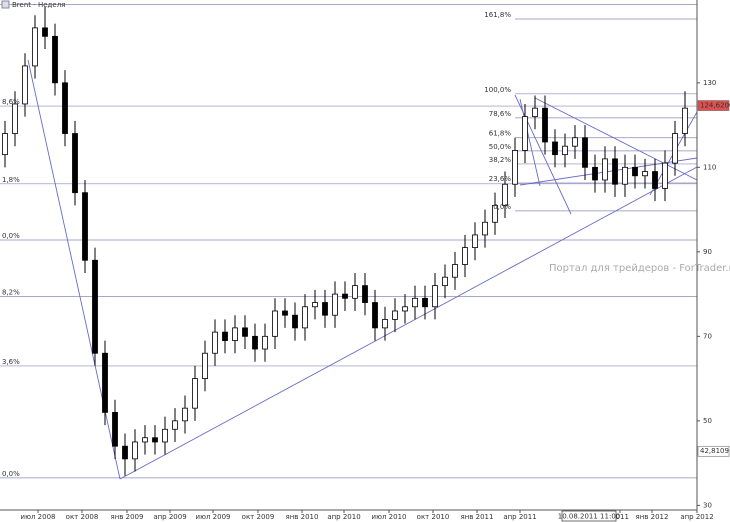  What do you see at coordinates (709, 167) in the screenshot?
I see `y-tick-label: 110` at bounding box center [709, 167].